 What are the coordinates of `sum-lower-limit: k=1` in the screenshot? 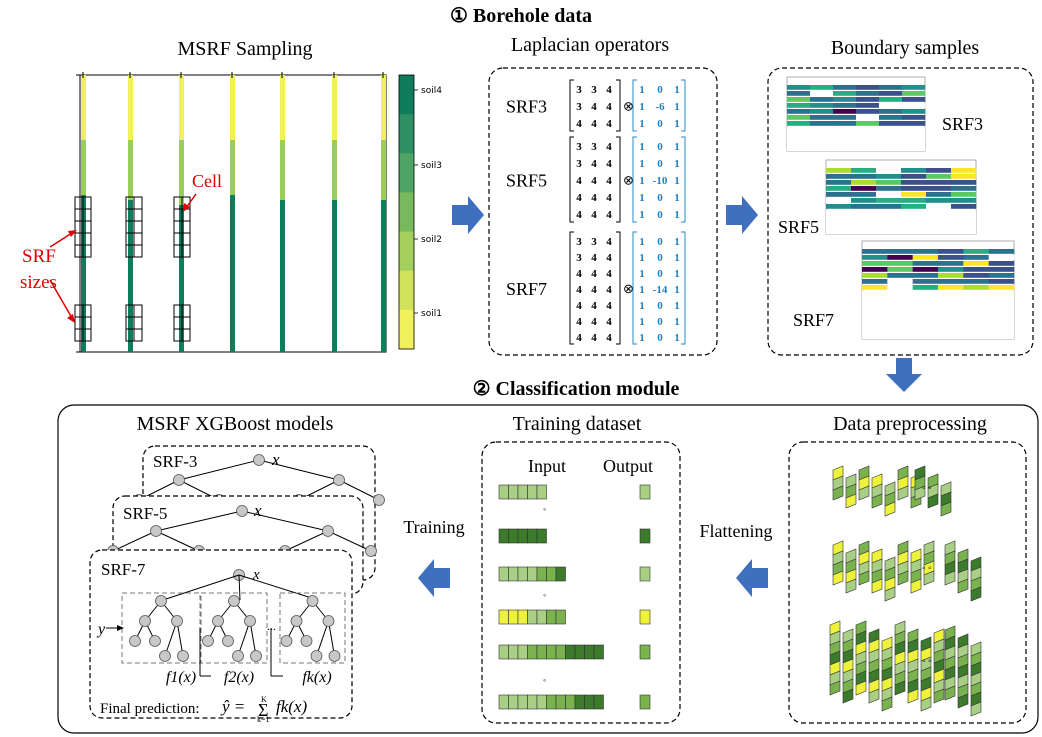 It's located at (263, 719).